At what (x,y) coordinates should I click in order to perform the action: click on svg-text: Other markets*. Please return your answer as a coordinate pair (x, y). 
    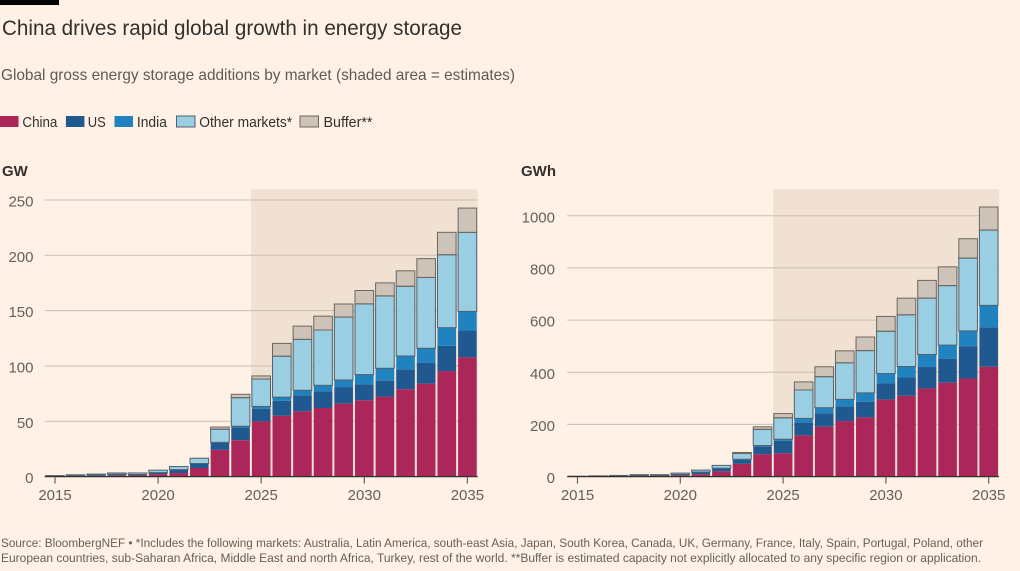
    Looking at the image, I should click on (245, 122).